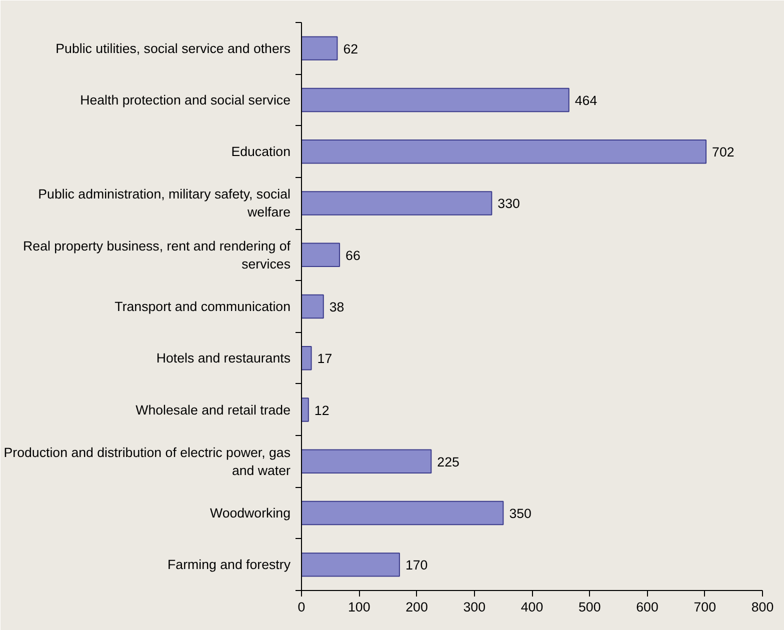 The image size is (784, 630). Describe the element at coordinates (705, 607) in the screenshot. I see `x-tick-label: 700` at that location.